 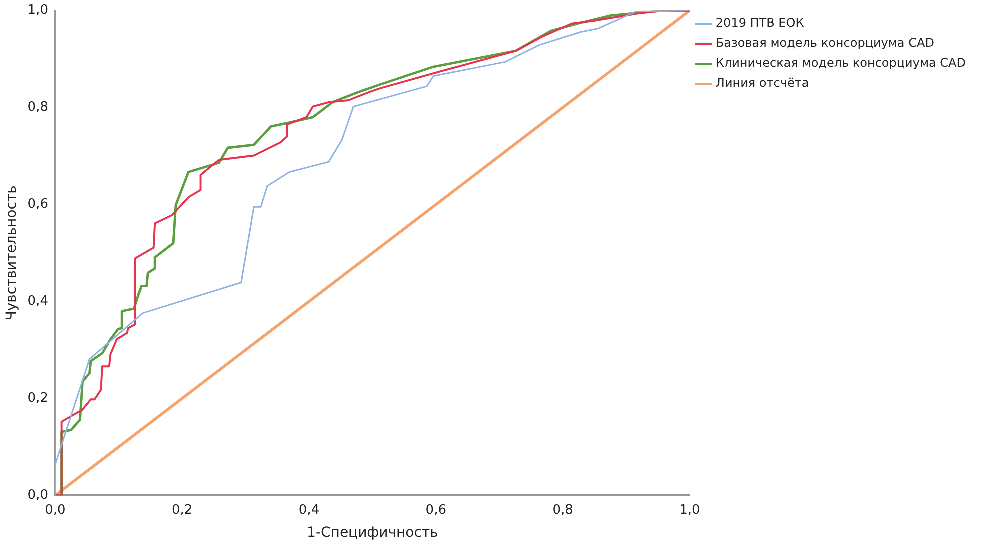 I want to click on x-axis-title: 1-Специфичность, so click(x=372, y=533).